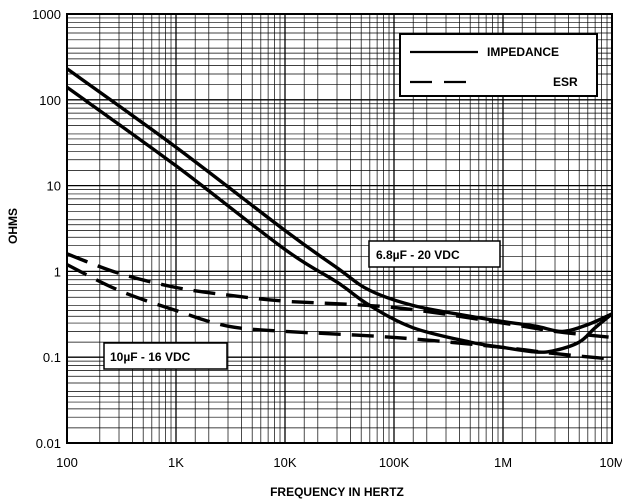 This screenshot has width=622, height=502. What do you see at coordinates (13, 226) in the screenshot?
I see `y-axis-title: OHMS` at bounding box center [13, 226].